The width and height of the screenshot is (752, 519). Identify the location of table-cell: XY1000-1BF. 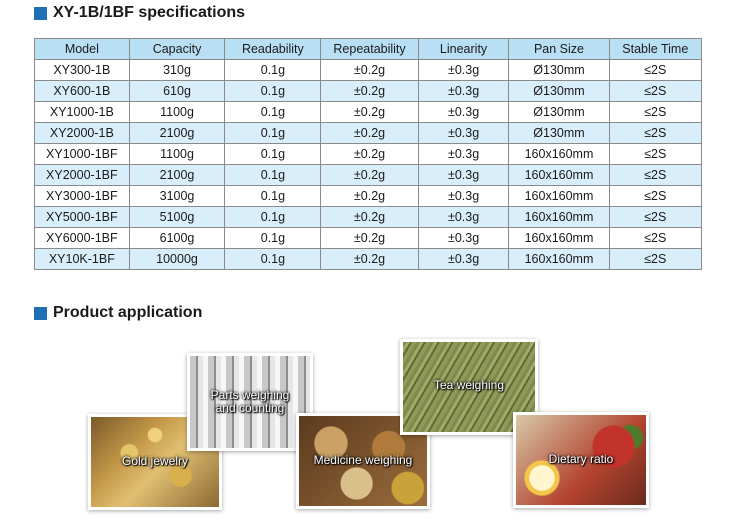
(82, 154).